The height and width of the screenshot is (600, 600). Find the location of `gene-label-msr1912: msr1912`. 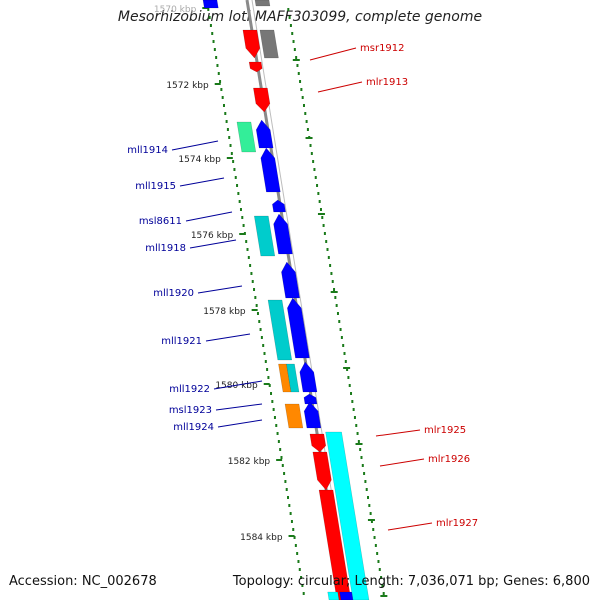

gene-label-msr1912: msr1912 is located at coordinates (382, 48).